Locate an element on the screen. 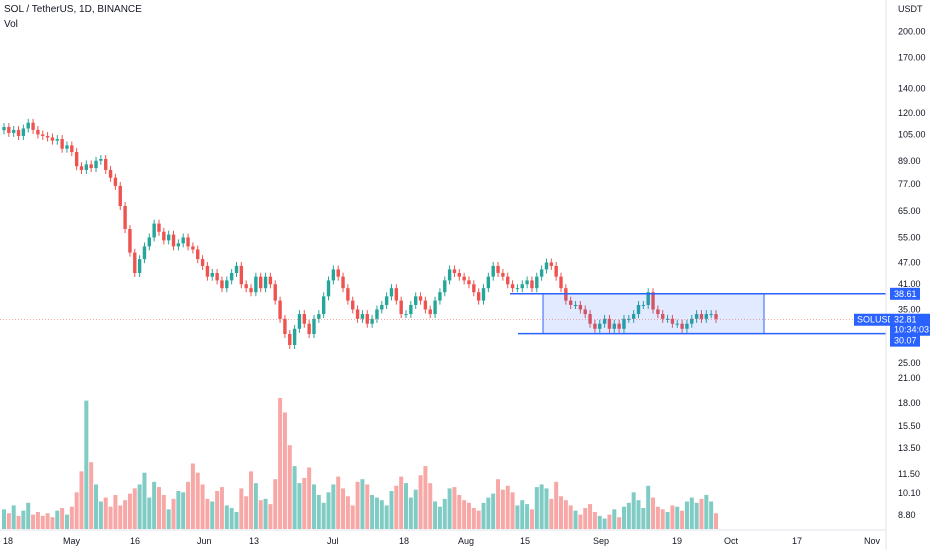  y-tick-label-4: 105.00 is located at coordinates (912, 134).